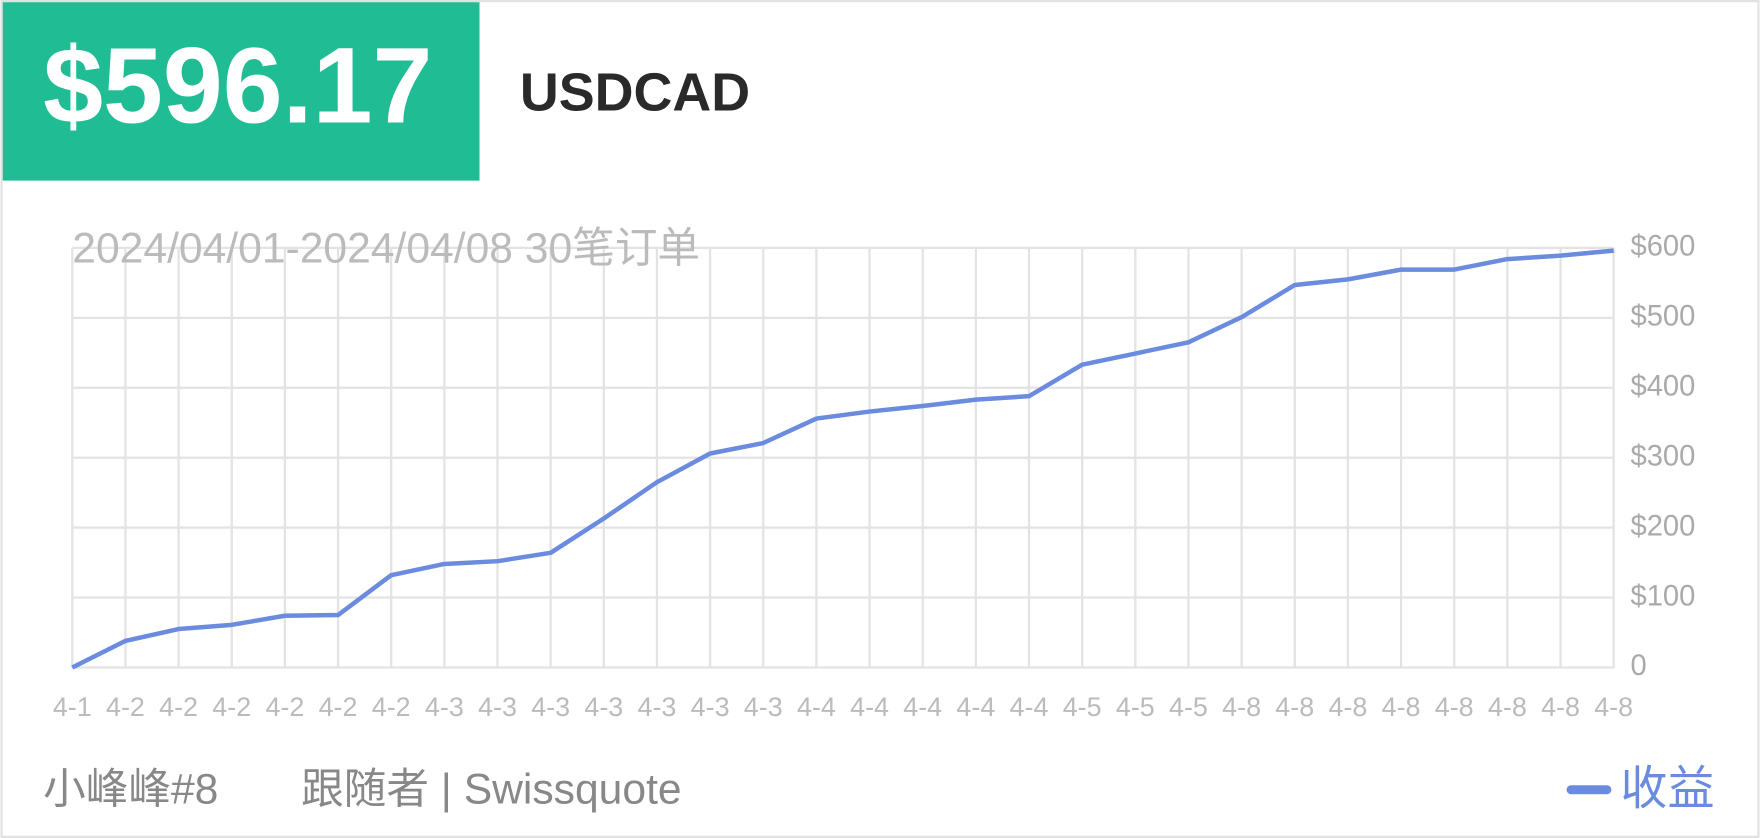 The image size is (1760, 838). I want to click on chart-subtitle: 2024/04/01-2024/04/08 30笔订单, so click(386, 249).